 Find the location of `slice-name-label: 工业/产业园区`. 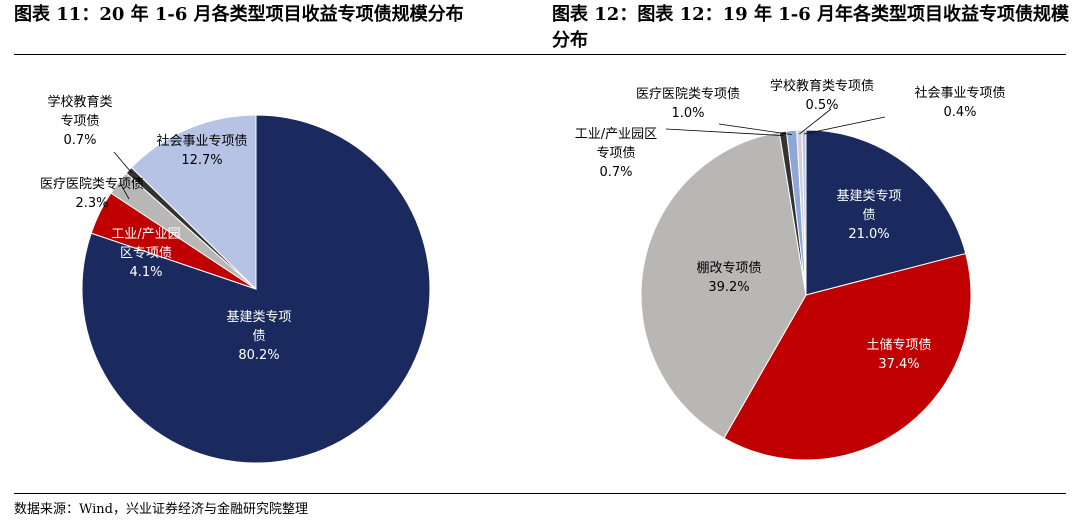

slice-name-label: 工业/产业园区 is located at coordinates (616, 134).